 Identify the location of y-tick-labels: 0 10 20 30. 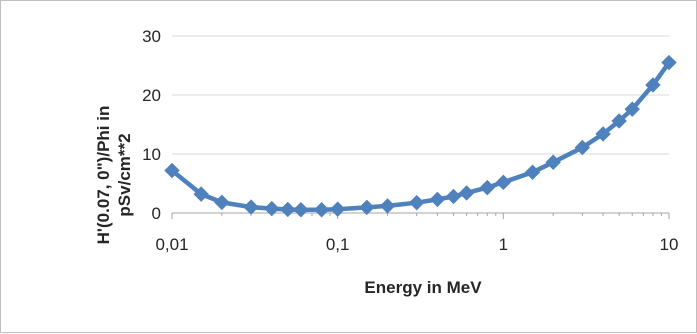
(151, 125).